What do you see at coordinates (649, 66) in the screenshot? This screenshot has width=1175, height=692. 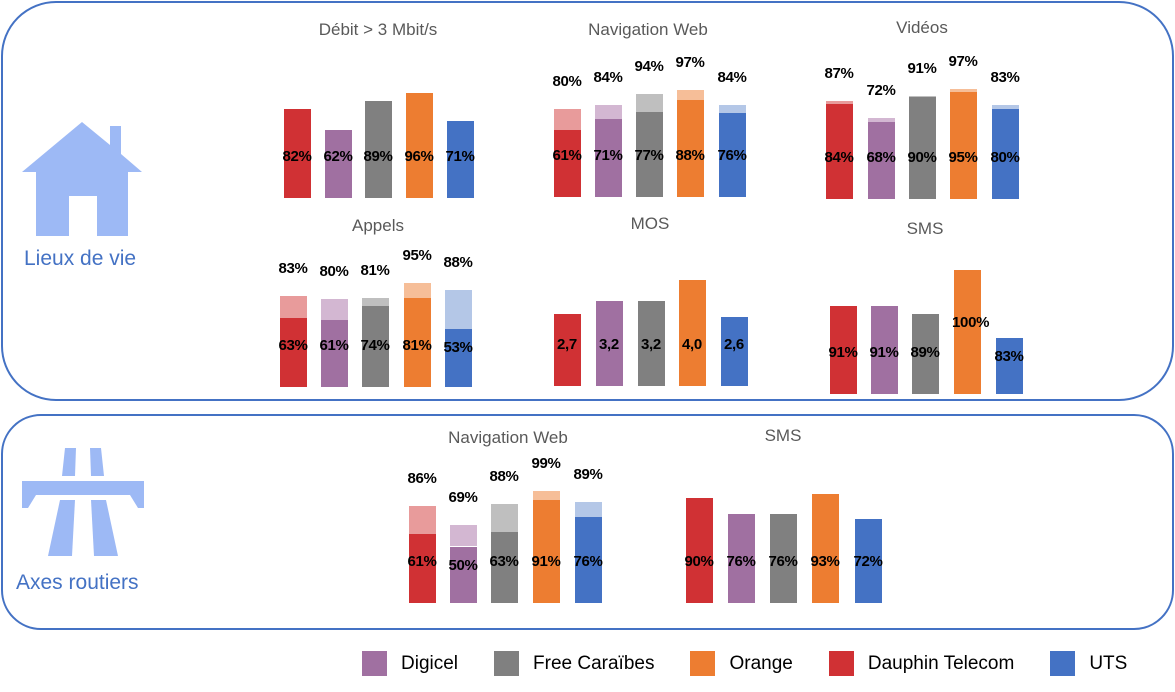 I see `outer-value-label: 94%` at bounding box center [649, 66].